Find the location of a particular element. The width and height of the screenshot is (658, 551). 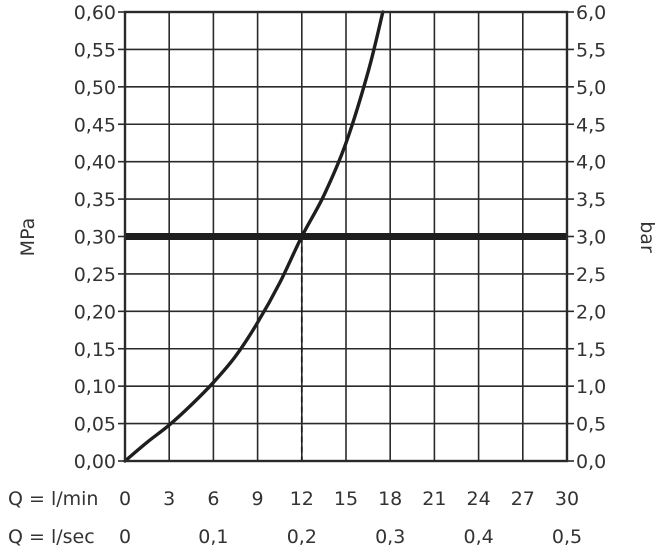

x-tick-label: 30 is located at coordinates (567, 499).